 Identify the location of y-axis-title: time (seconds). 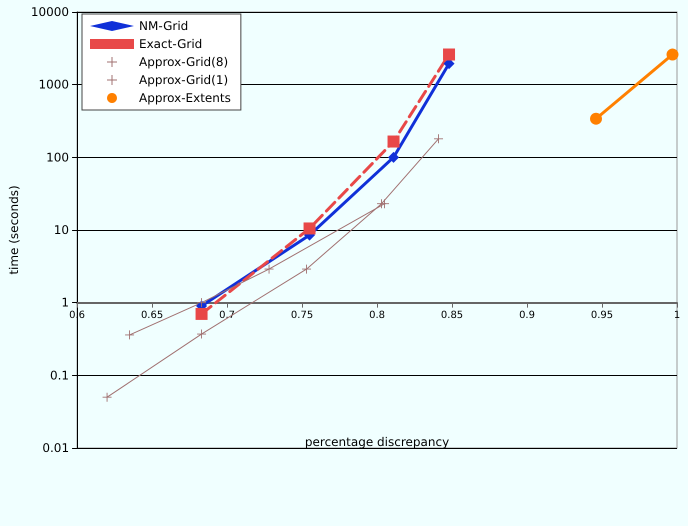
(14, 230).